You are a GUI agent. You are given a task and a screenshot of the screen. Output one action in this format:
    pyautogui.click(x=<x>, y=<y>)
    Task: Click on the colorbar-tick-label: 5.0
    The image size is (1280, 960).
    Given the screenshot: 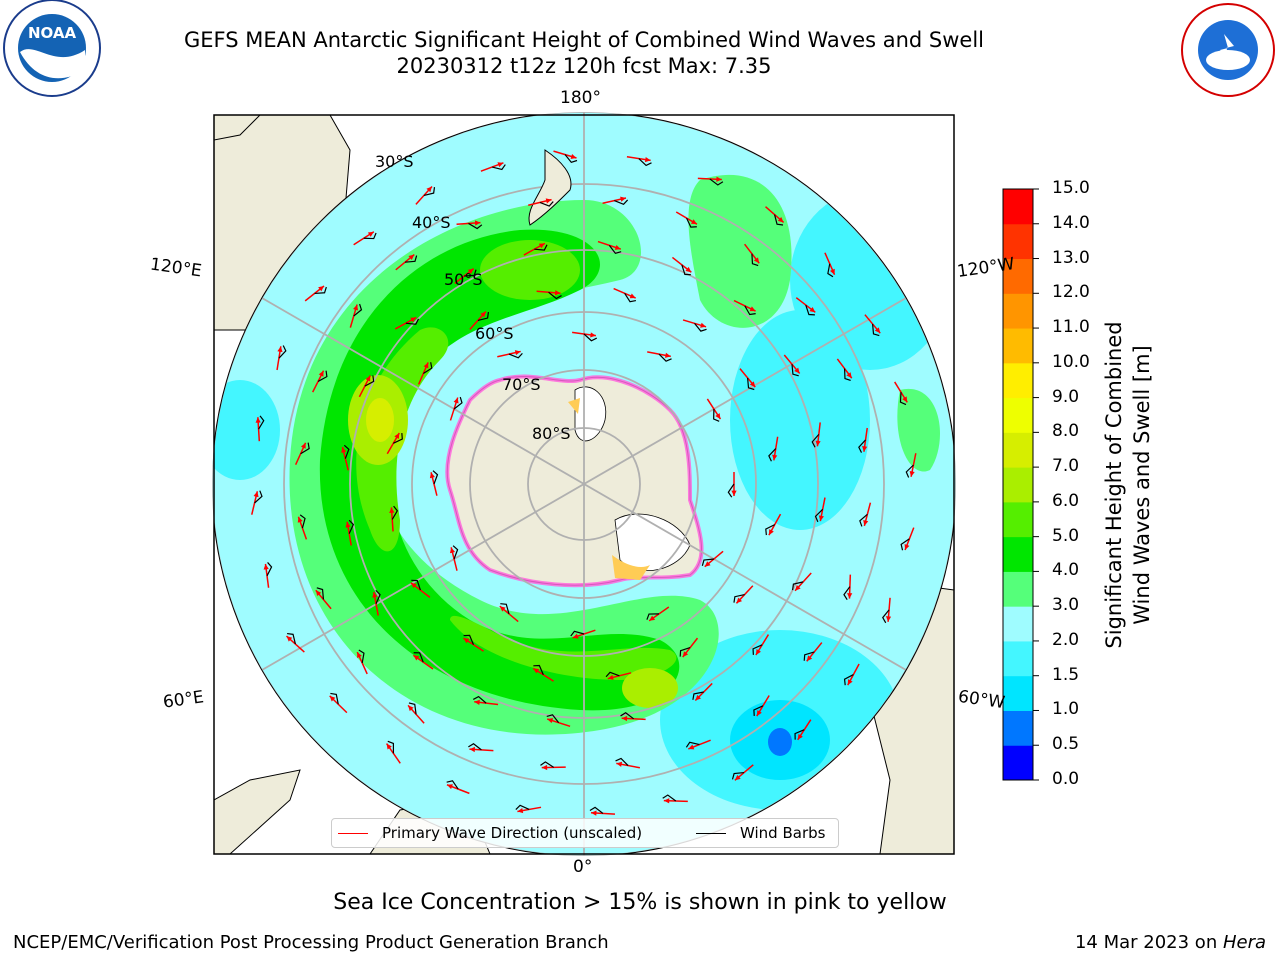 What is the action you would take?
    pyautogui.click(x=1066, y=535)
    